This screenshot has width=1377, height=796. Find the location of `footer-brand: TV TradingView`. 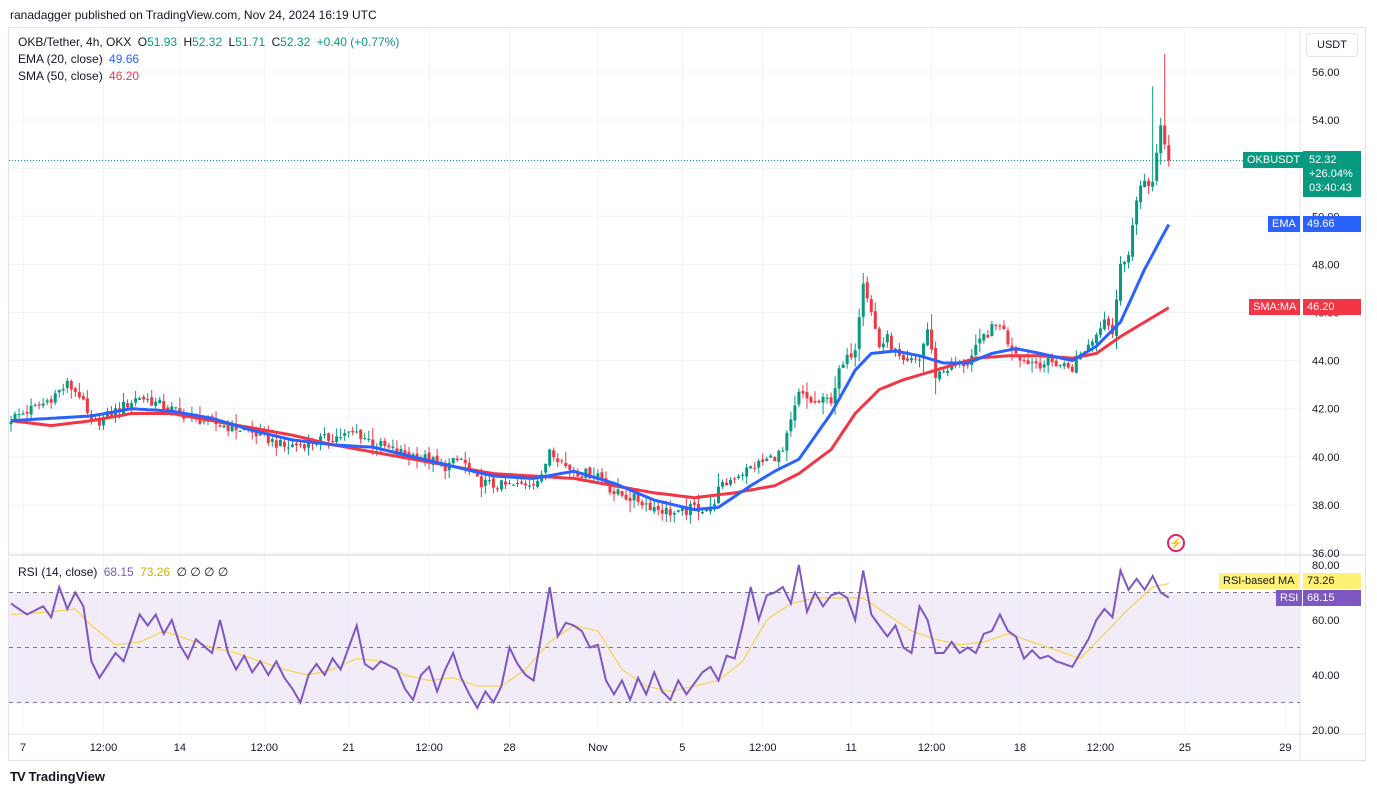

footer-brand: TV TradingView is located at coordinates (57, 776).